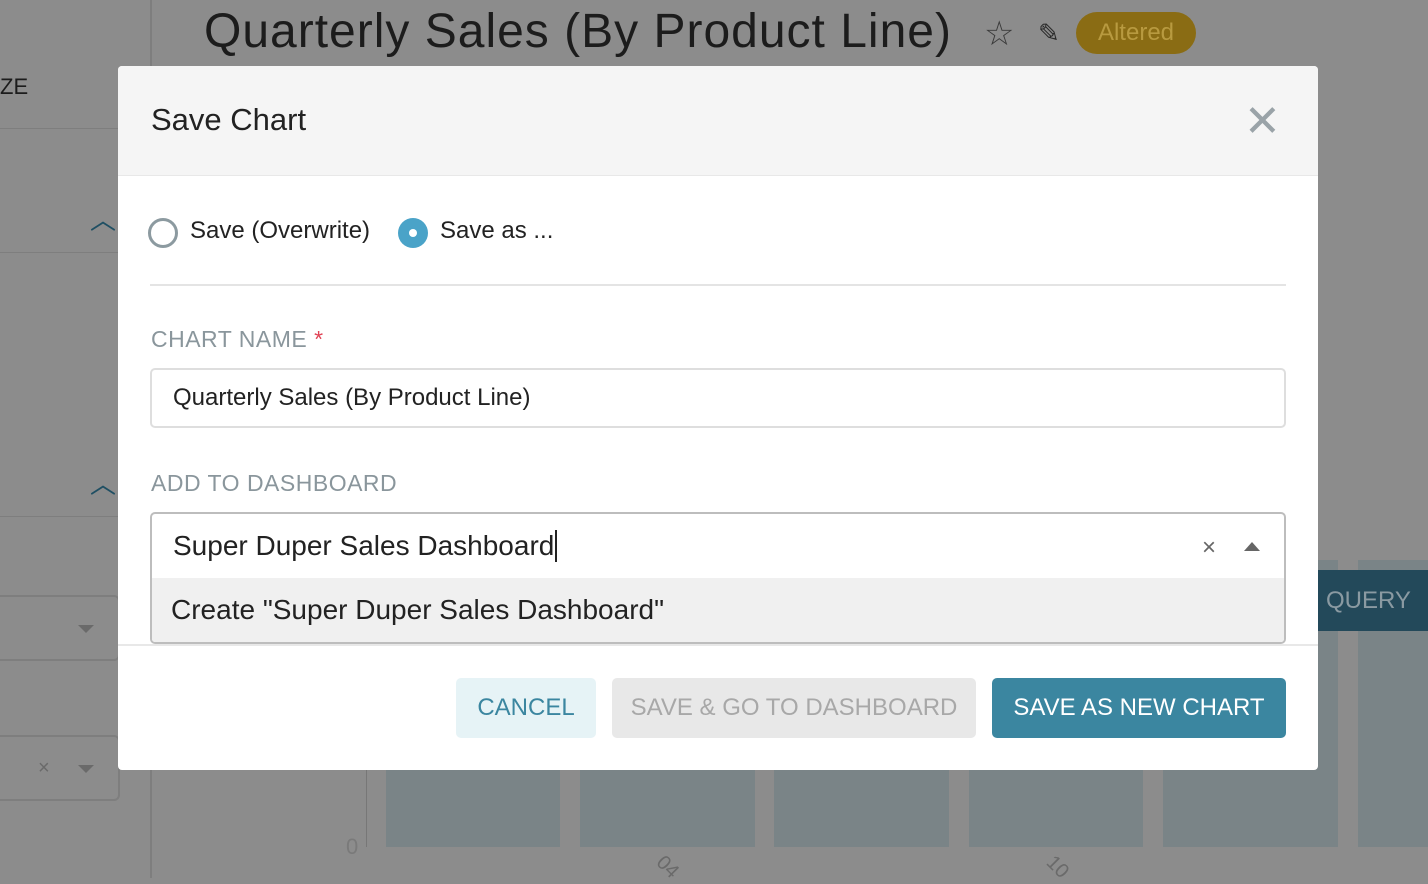 The height and width of the screenshot is (884, 1428). I want to click on x-tick: 04, so click(667, 867).